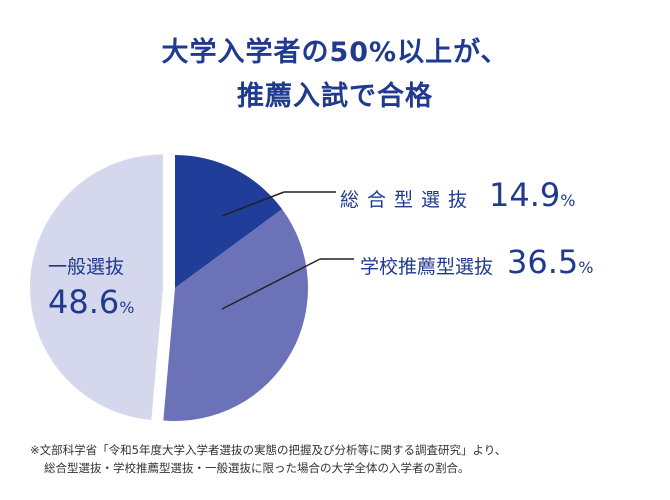 This screenshot has width=670, height=500. What do you see at coordinates (335, 52) in the screenshot?
I see `title-line-1: 大学入学者の50%以上が、` at bounding box center [335, 52].